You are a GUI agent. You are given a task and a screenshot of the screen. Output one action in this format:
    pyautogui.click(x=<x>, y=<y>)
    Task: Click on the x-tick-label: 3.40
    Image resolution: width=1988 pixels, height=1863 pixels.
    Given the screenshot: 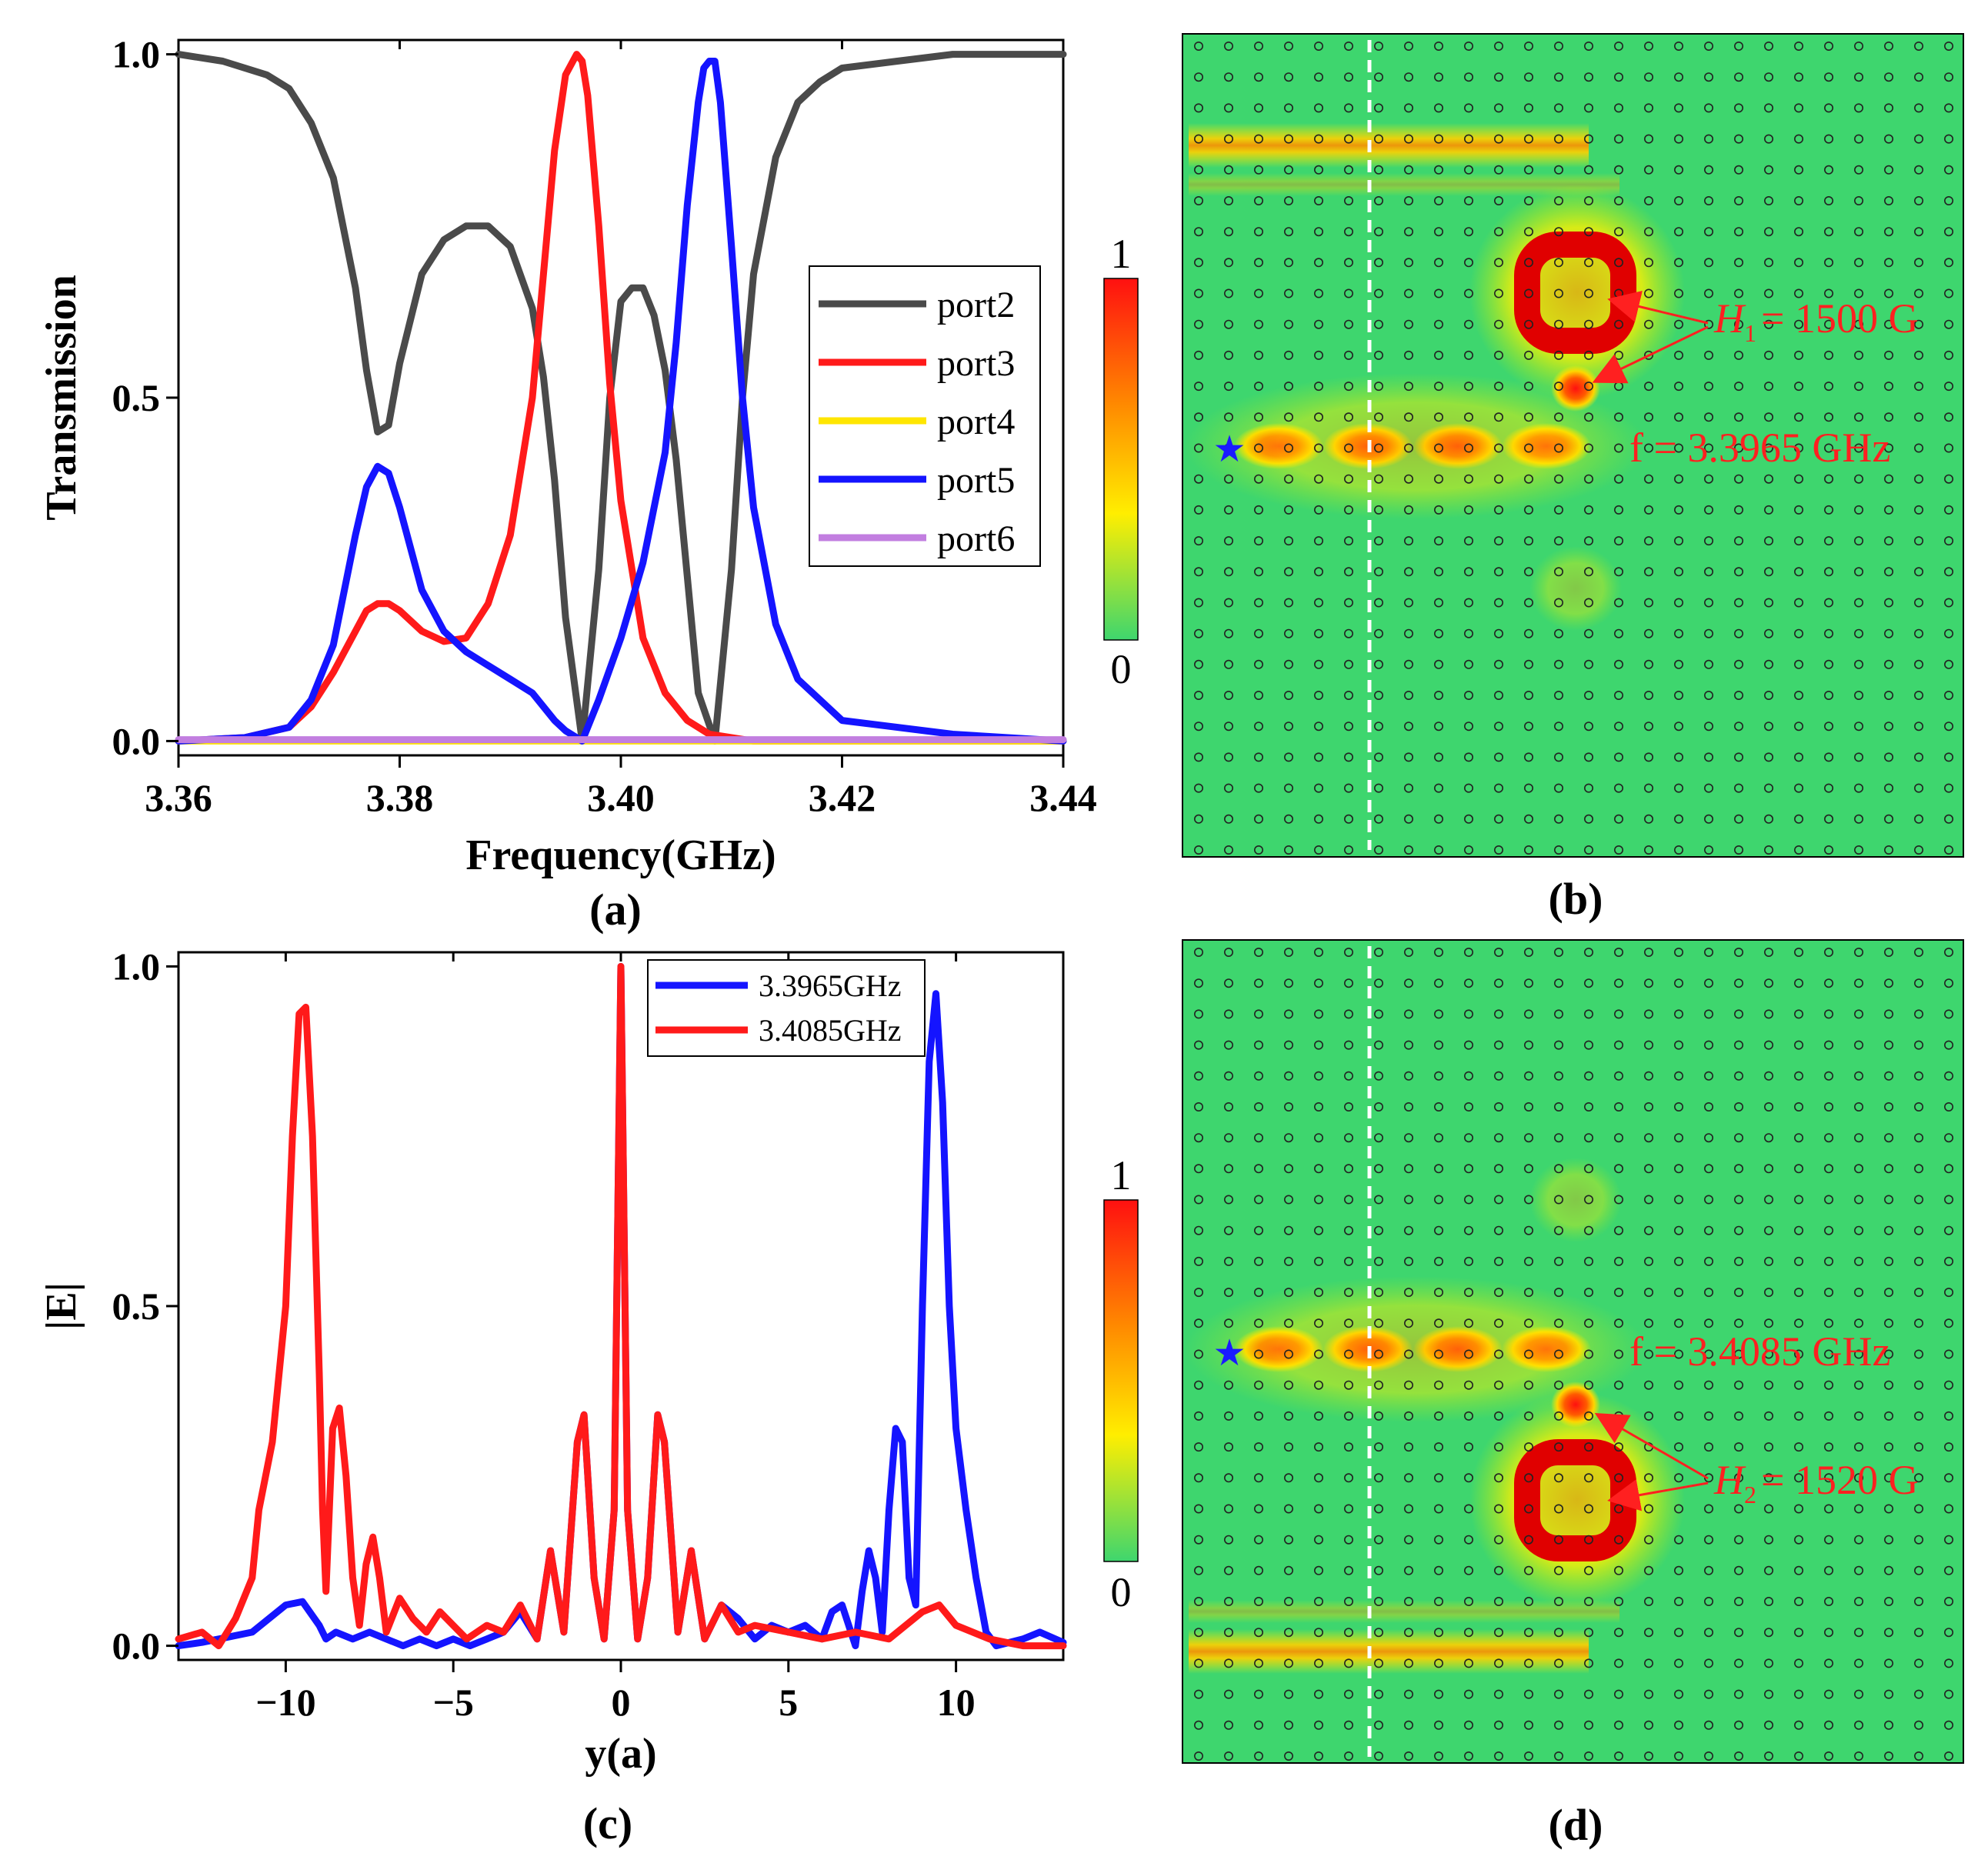 What is the action you would take?
    pyautogui.click(x=621, y=797)
    